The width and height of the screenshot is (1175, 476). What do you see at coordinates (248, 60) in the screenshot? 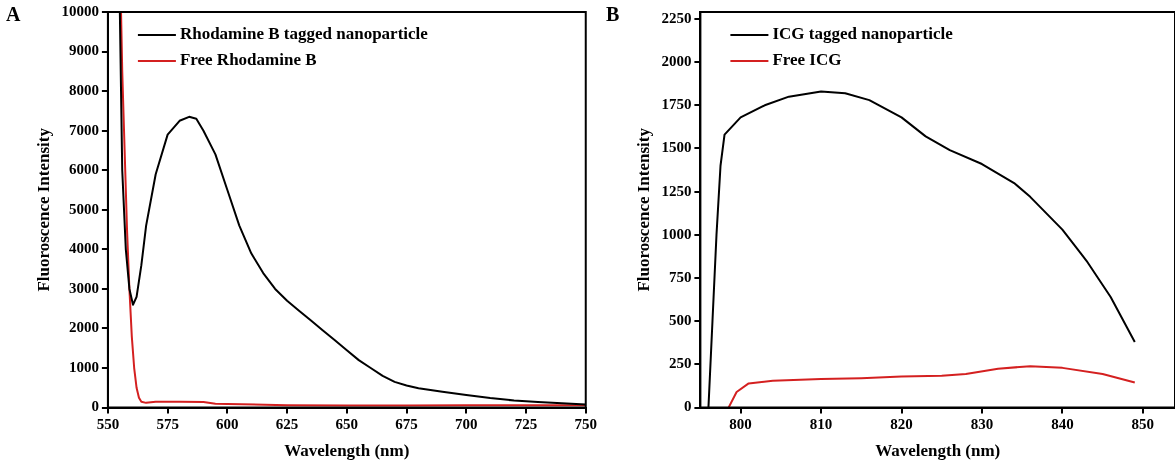
I see `legend-label: Free Rhodamine B` at bounding box center [248, 60].